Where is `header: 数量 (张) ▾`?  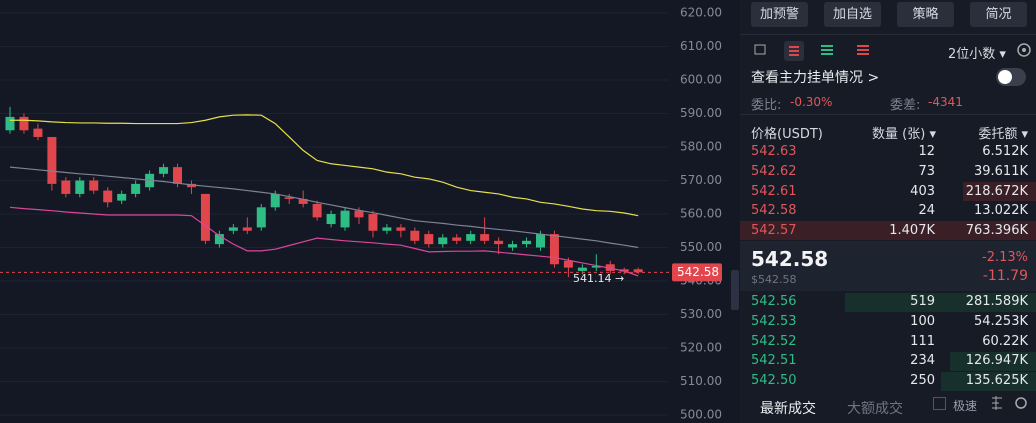
header: 数量 (张) ▾ is located at coordinates (904, 134).